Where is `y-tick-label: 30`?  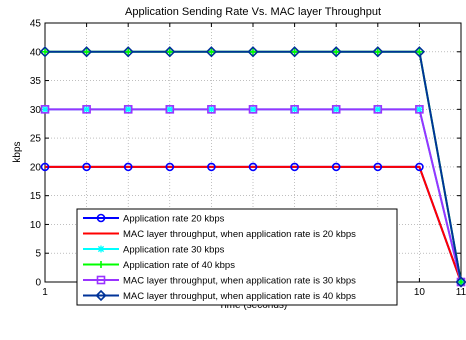
y-tick-label: 30 is located at coordinates (36, 110).